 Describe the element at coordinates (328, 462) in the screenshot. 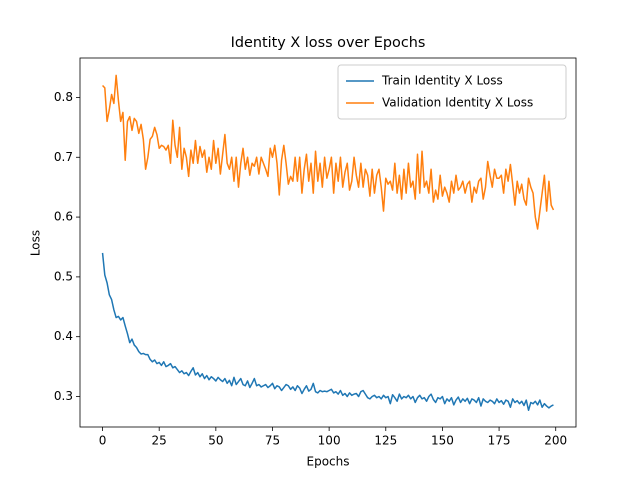

I see `x-axis-label: Epochs` at that location.